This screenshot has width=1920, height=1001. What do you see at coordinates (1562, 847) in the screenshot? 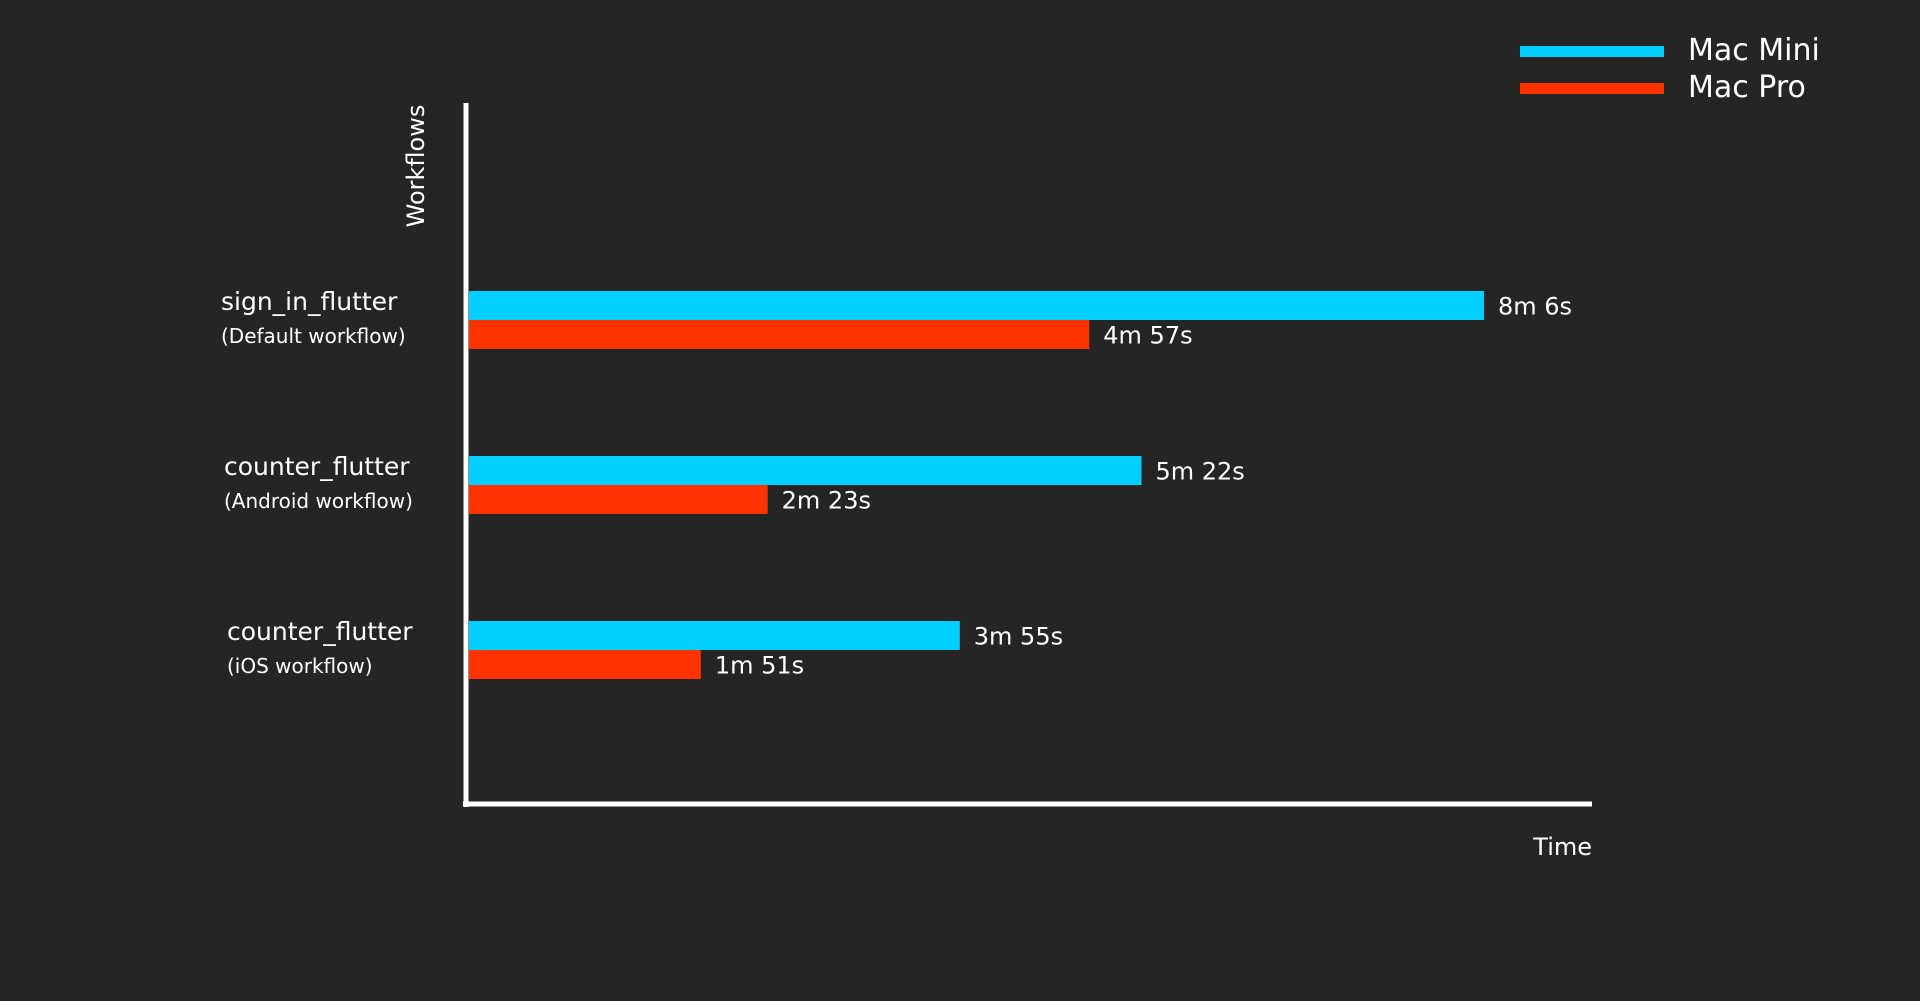
I see `x-axis-title: Time` at bounding box center [1562, 847].